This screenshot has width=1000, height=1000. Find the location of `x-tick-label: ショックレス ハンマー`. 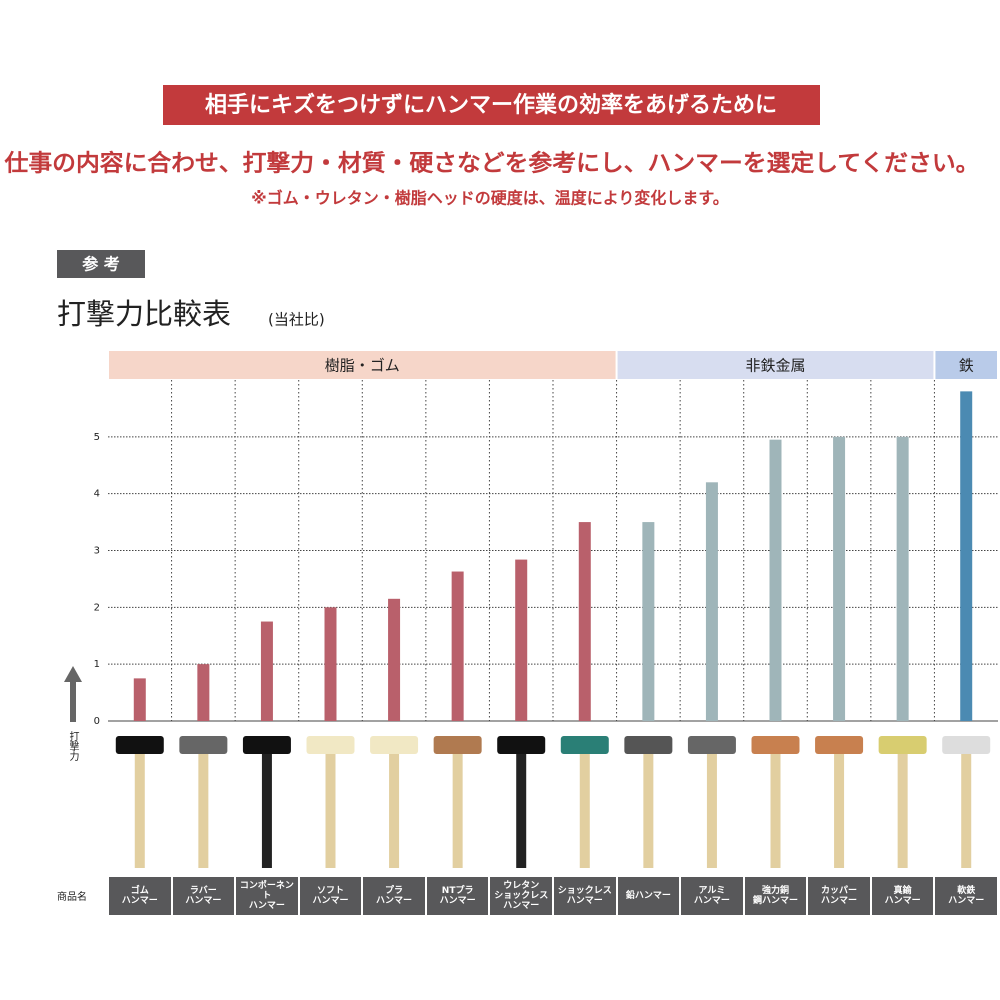

x-tick-label: ショックレス ハンマー is located at coordinates (585, 896).